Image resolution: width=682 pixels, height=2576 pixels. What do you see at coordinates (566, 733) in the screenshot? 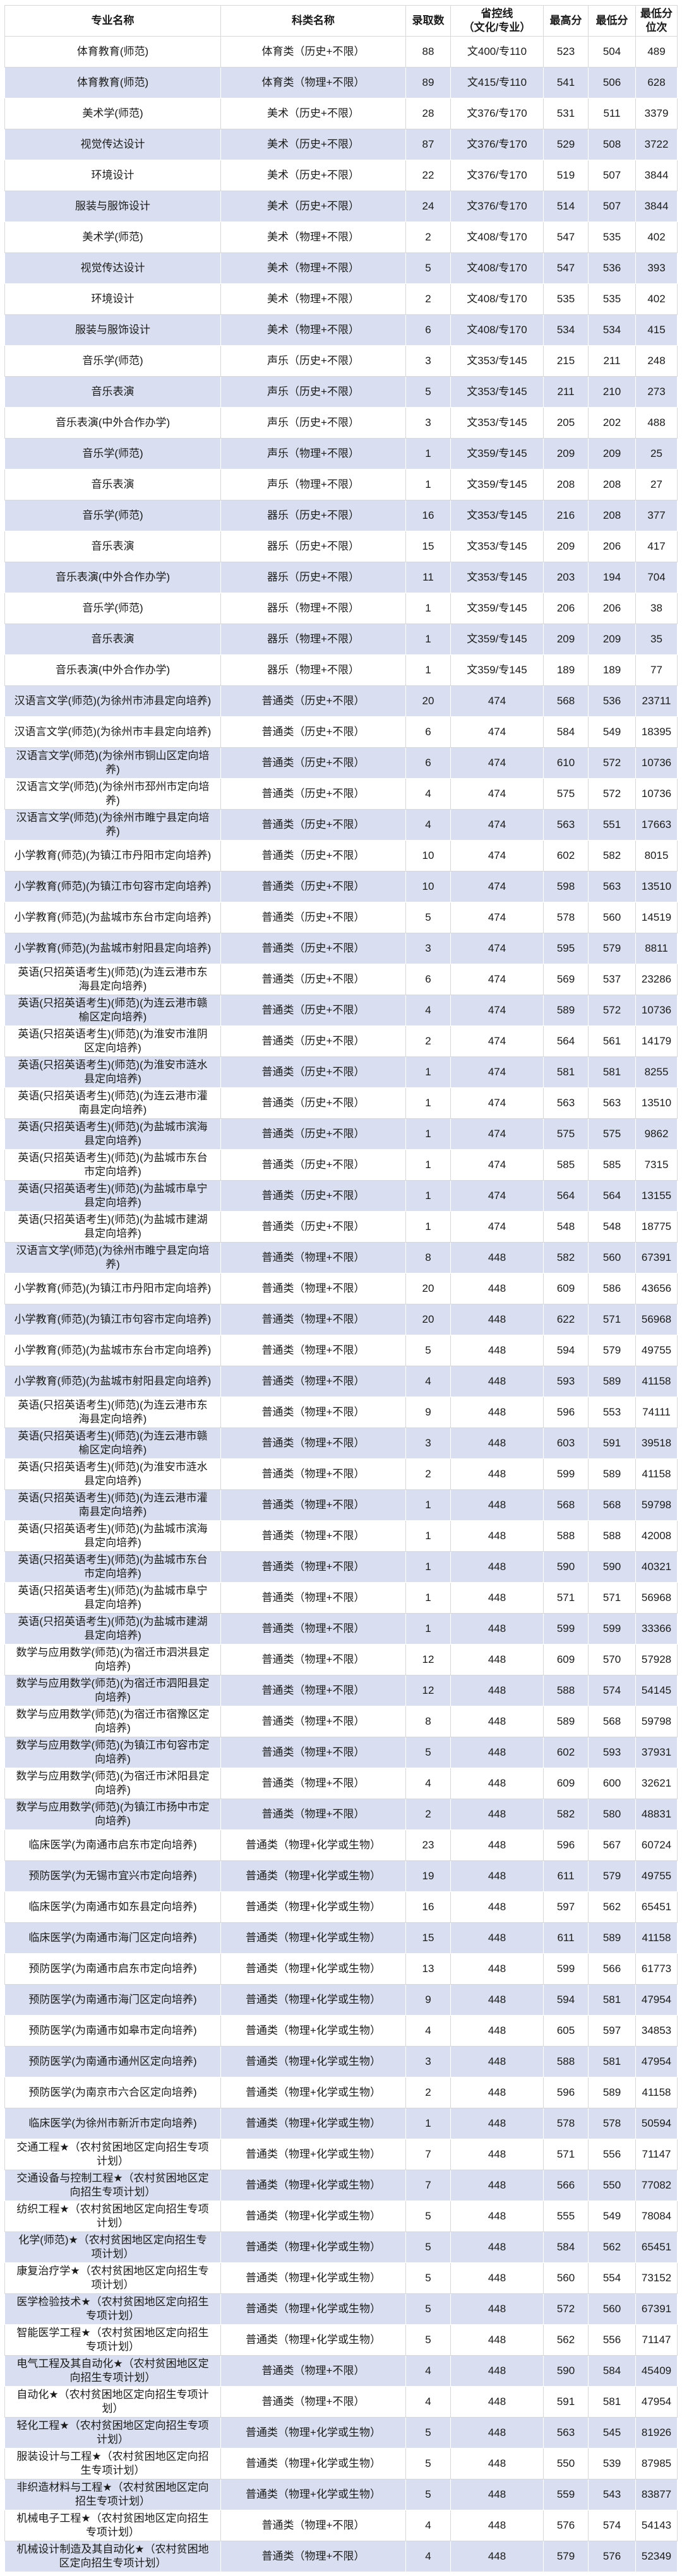
I see `max-score-cell: 584` at bounding box center [566, 733].